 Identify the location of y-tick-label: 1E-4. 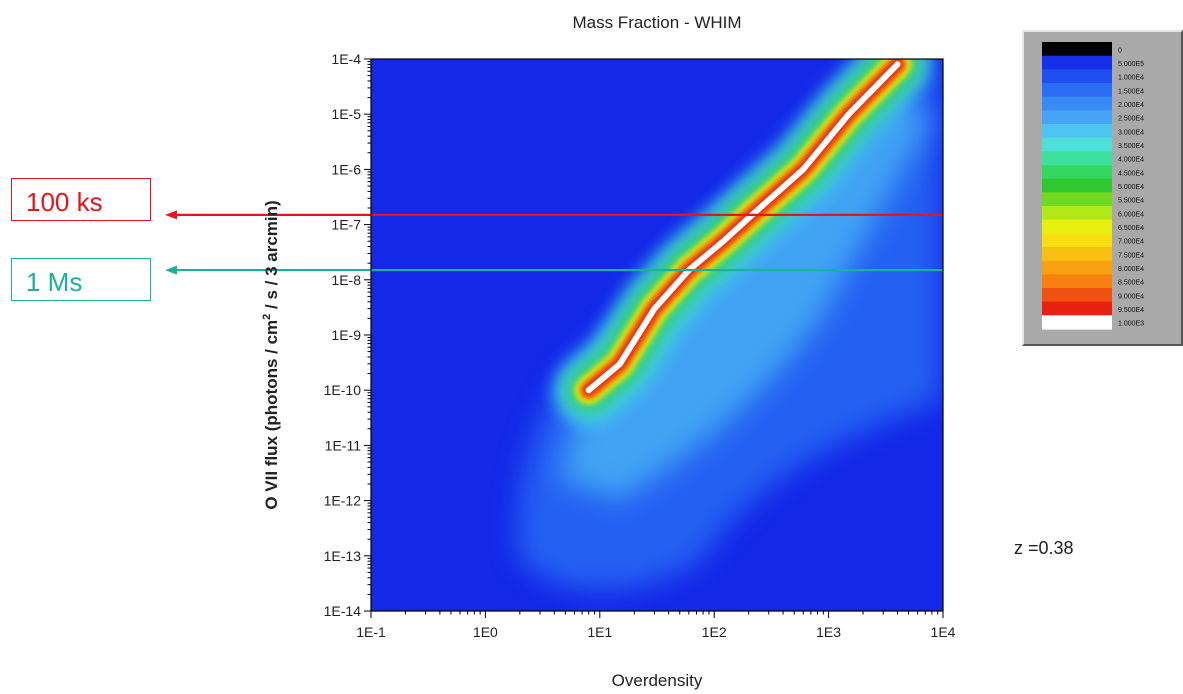
(346, 59).